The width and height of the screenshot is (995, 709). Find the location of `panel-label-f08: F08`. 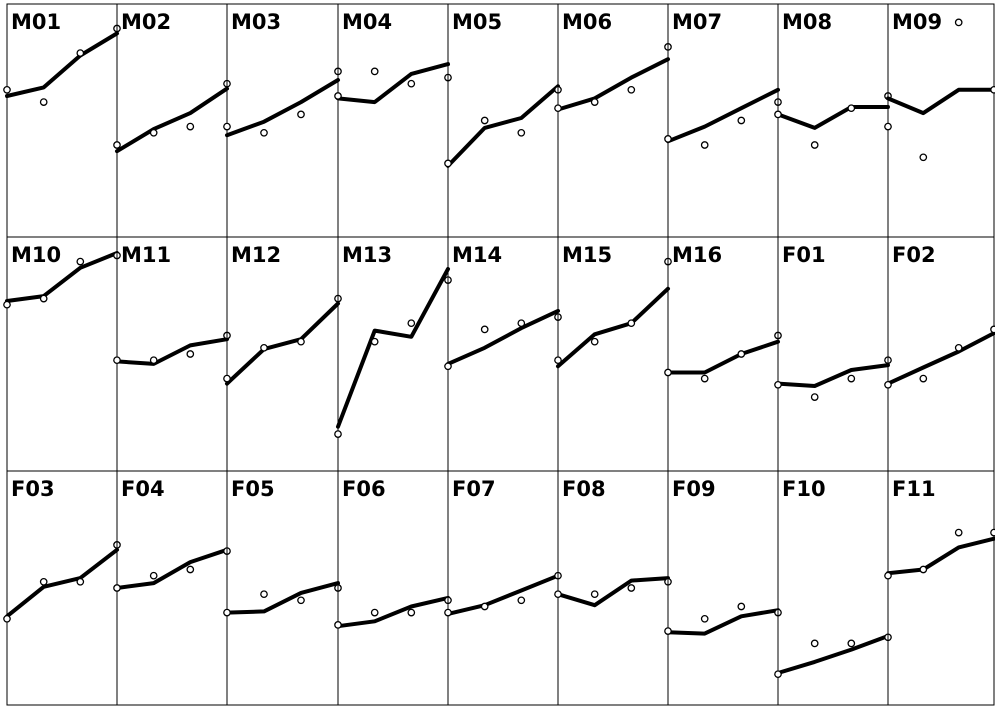

panel-label-f08: F08 is located at coordinates (584, 489).